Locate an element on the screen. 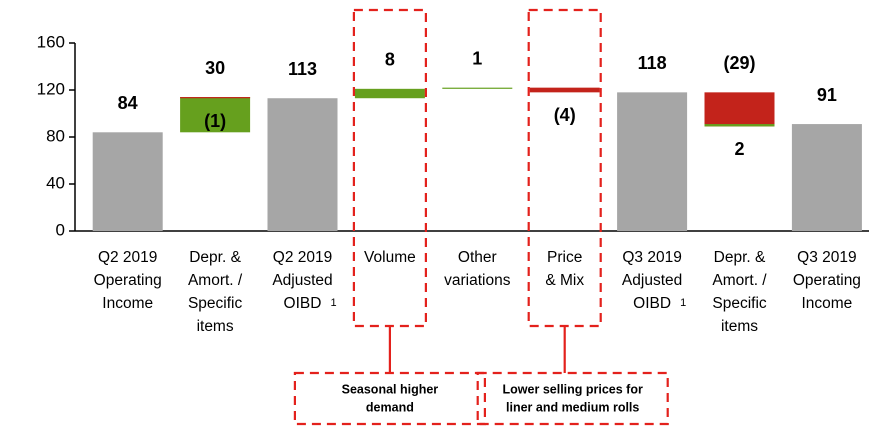 Image resolution: width=869 pixels, height=434 pixels. callout-text: demand is located at coordinates (390, 407).